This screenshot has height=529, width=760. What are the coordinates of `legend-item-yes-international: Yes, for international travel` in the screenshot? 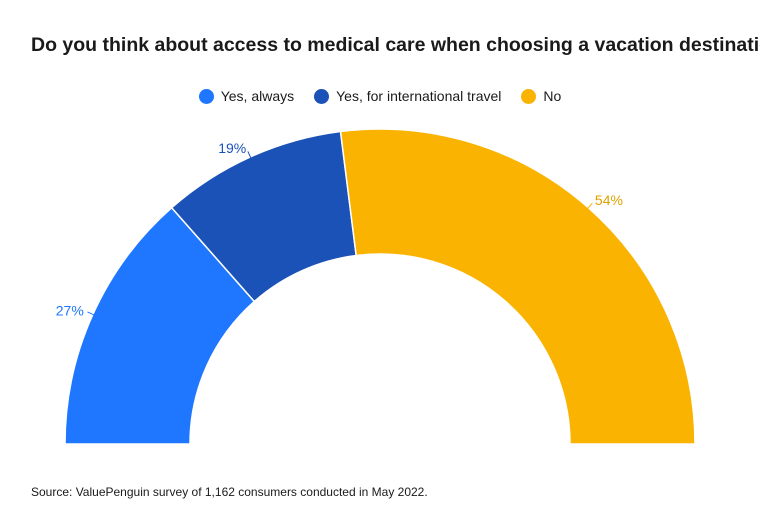 It's located at (407, 96).